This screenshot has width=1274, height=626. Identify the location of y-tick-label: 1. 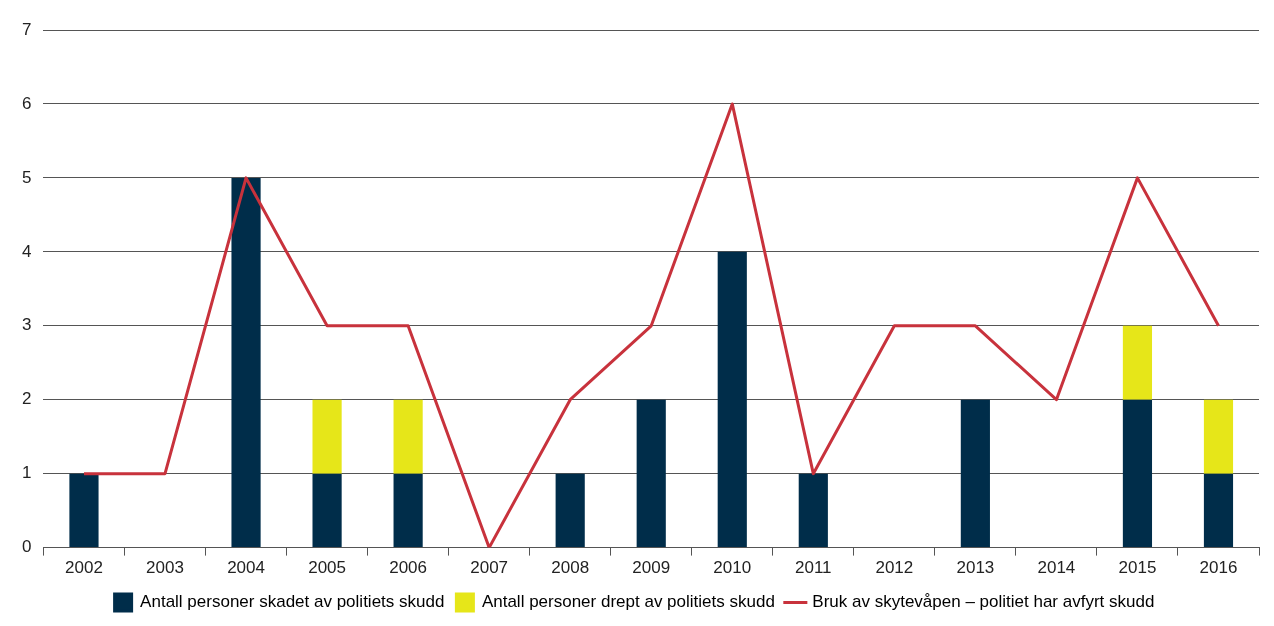
(26, 473).